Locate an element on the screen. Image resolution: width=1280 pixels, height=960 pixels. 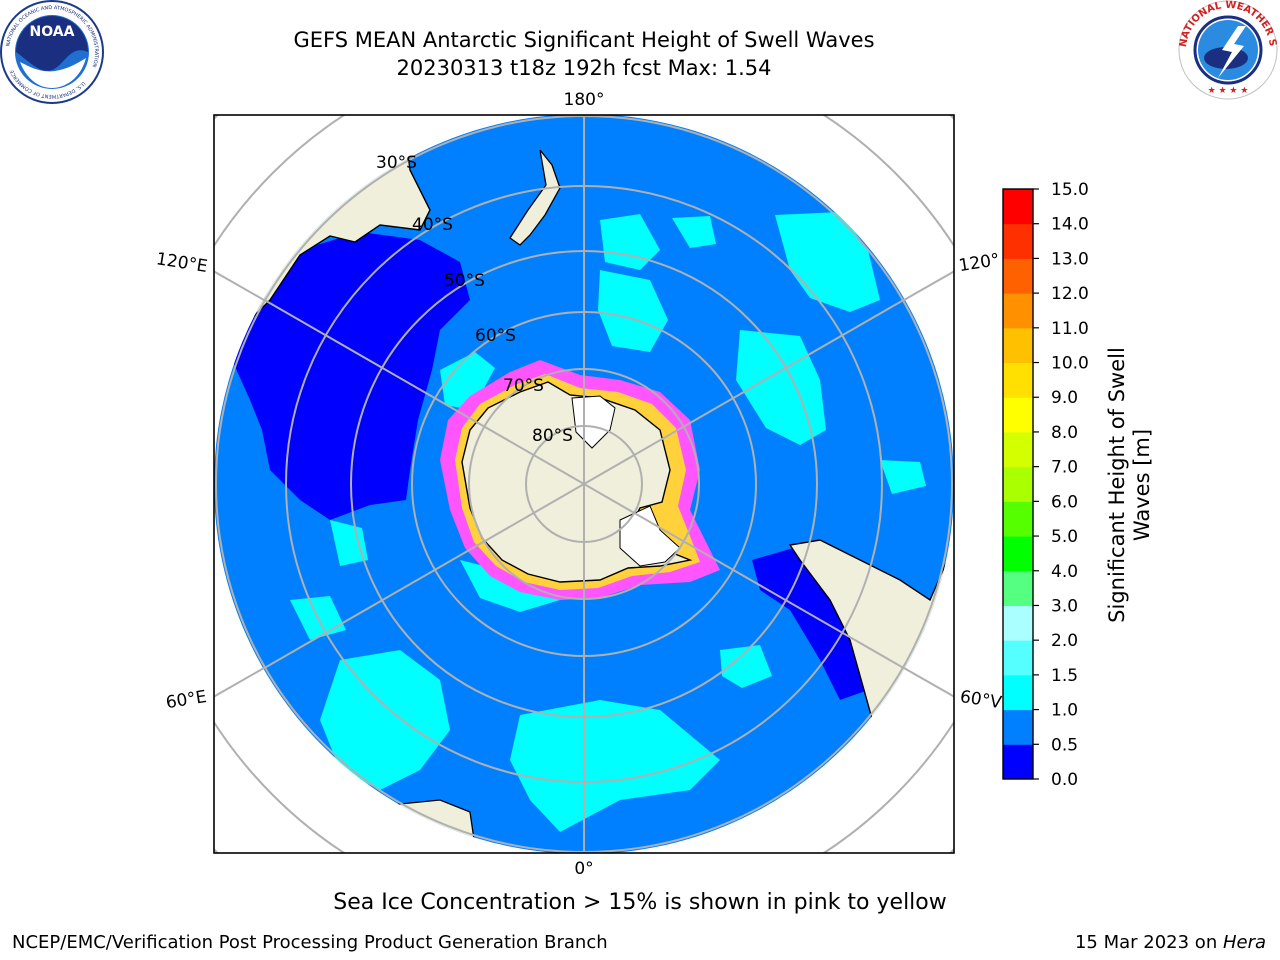
colorbar-tick-label: 10.0 is located at coordinates (1070, 364).